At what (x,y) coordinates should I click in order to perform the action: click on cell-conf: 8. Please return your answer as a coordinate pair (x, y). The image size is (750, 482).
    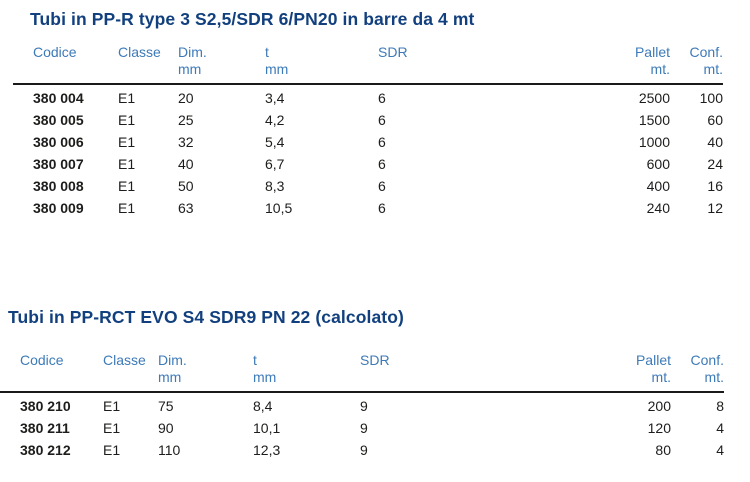
    Looking at the image, I should click on (720, 405).